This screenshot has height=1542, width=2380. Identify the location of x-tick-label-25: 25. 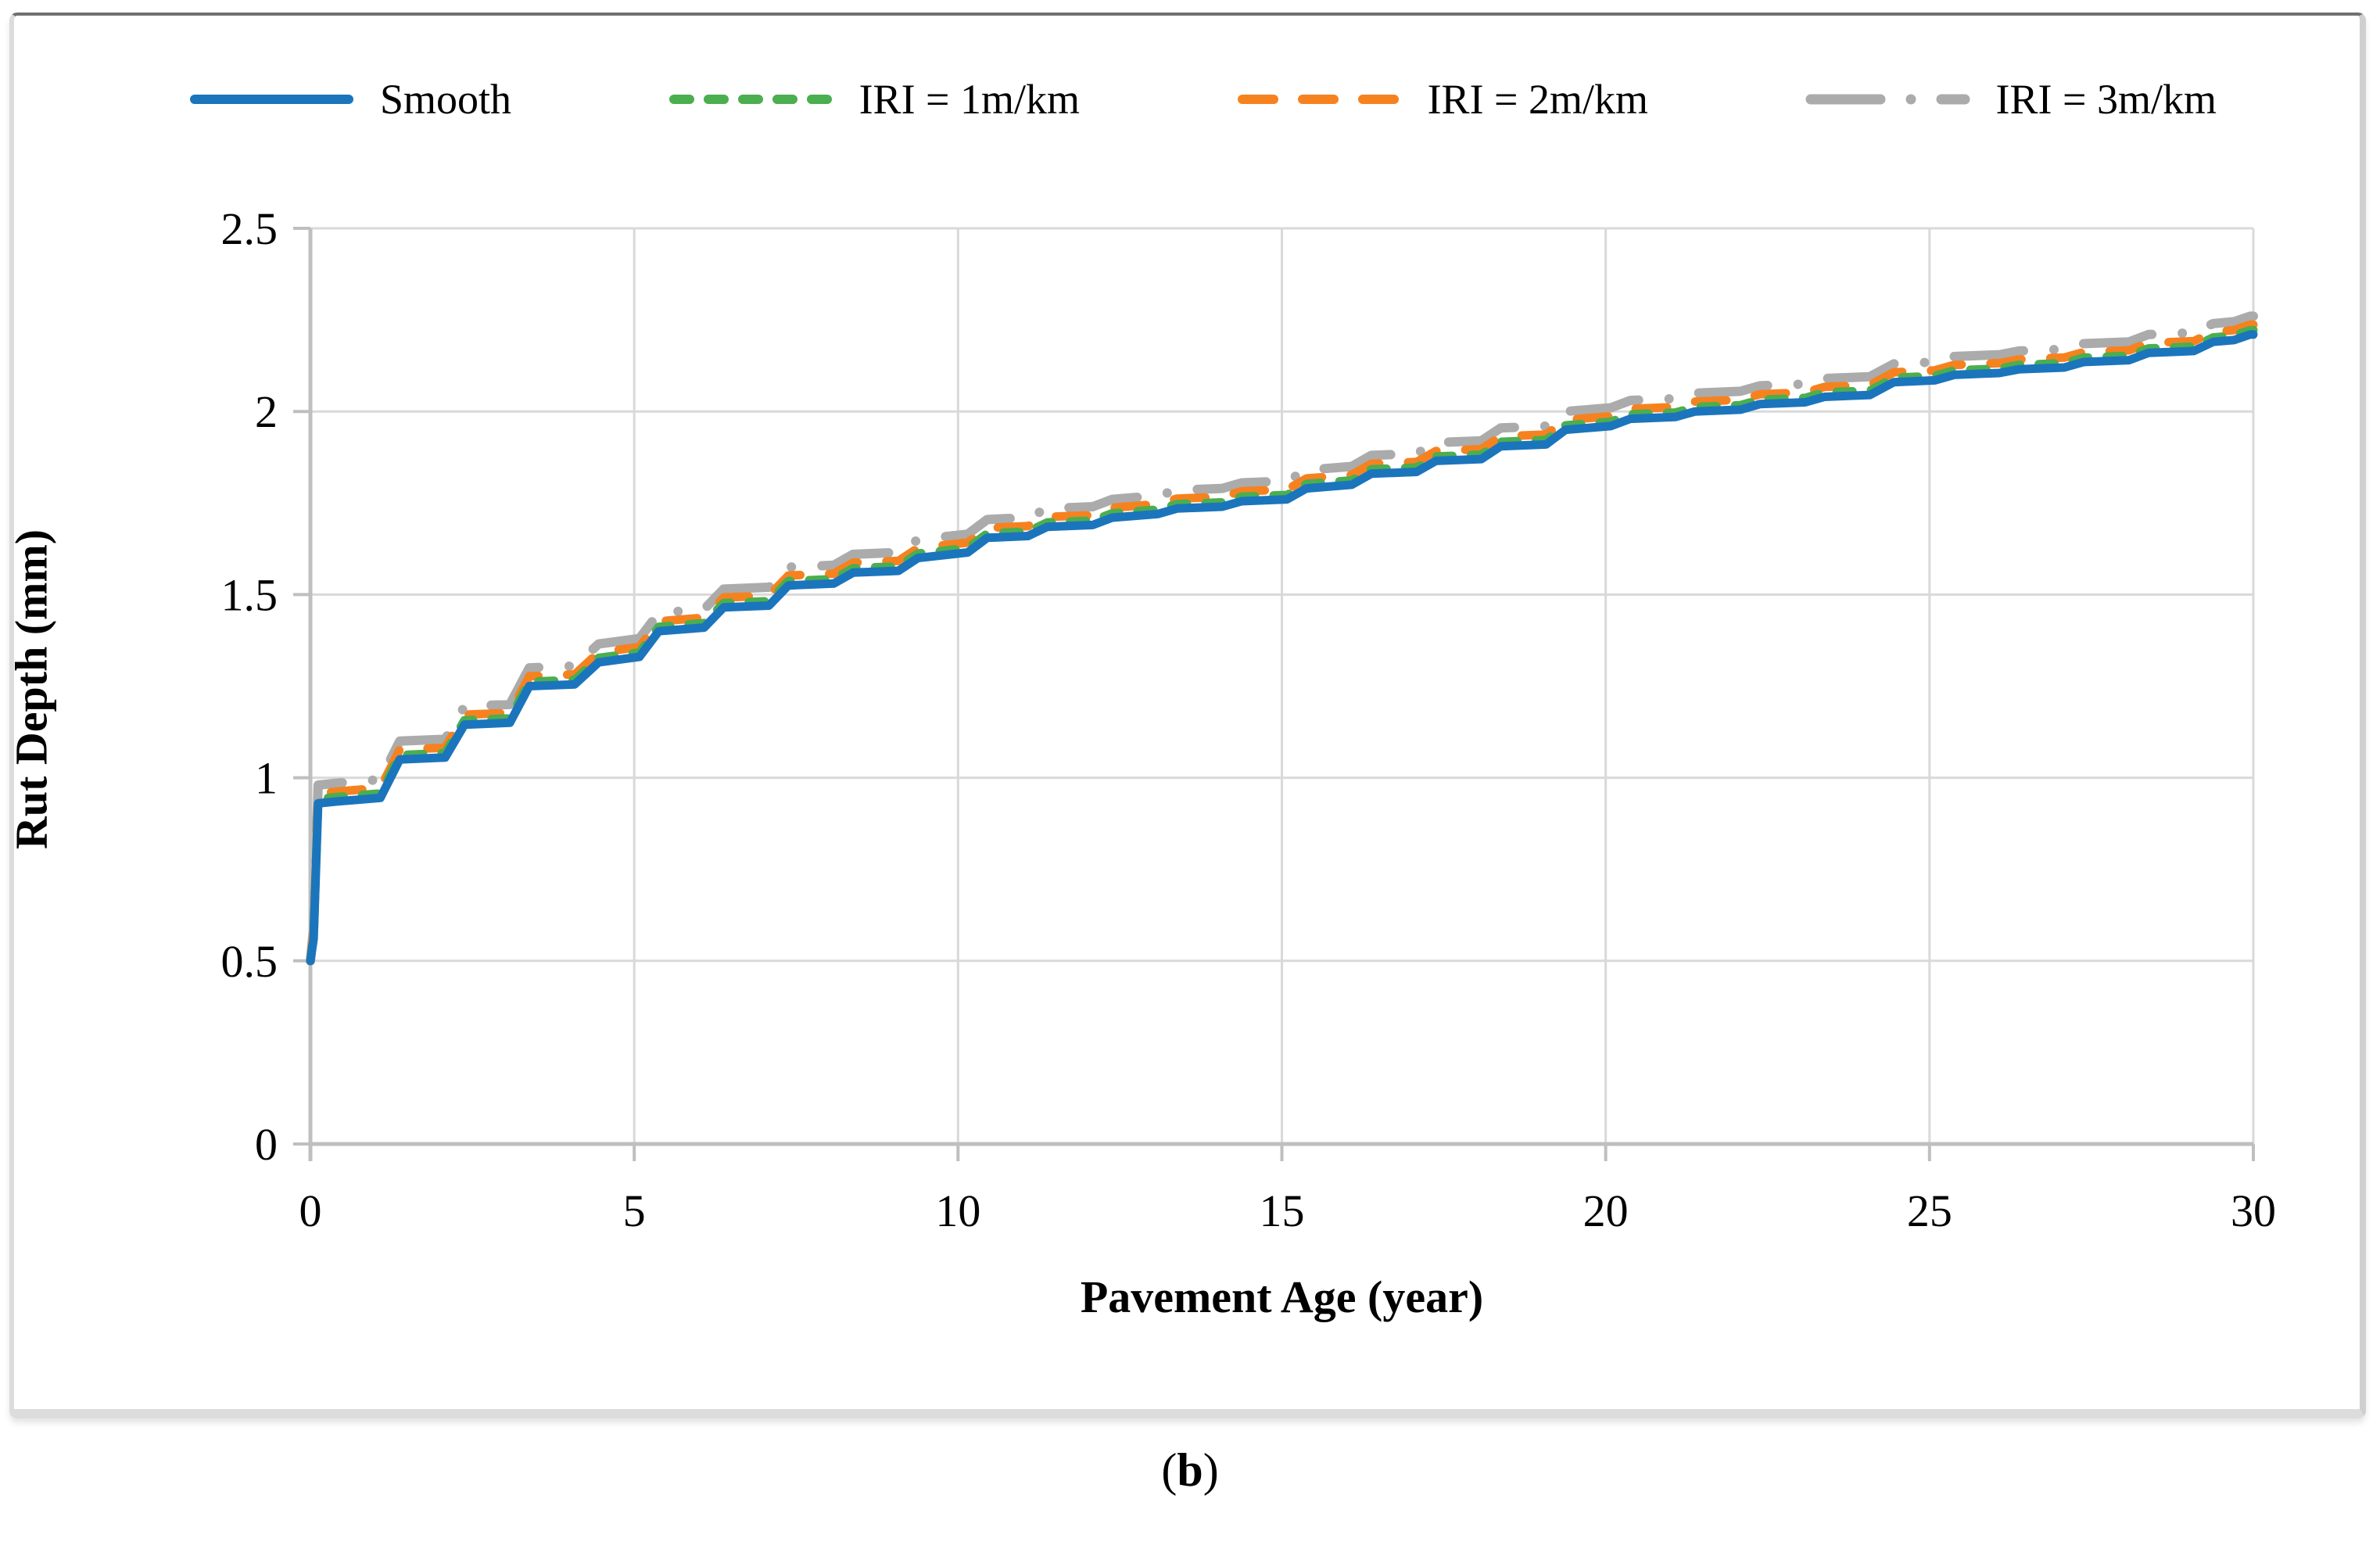
(1929, 1210).